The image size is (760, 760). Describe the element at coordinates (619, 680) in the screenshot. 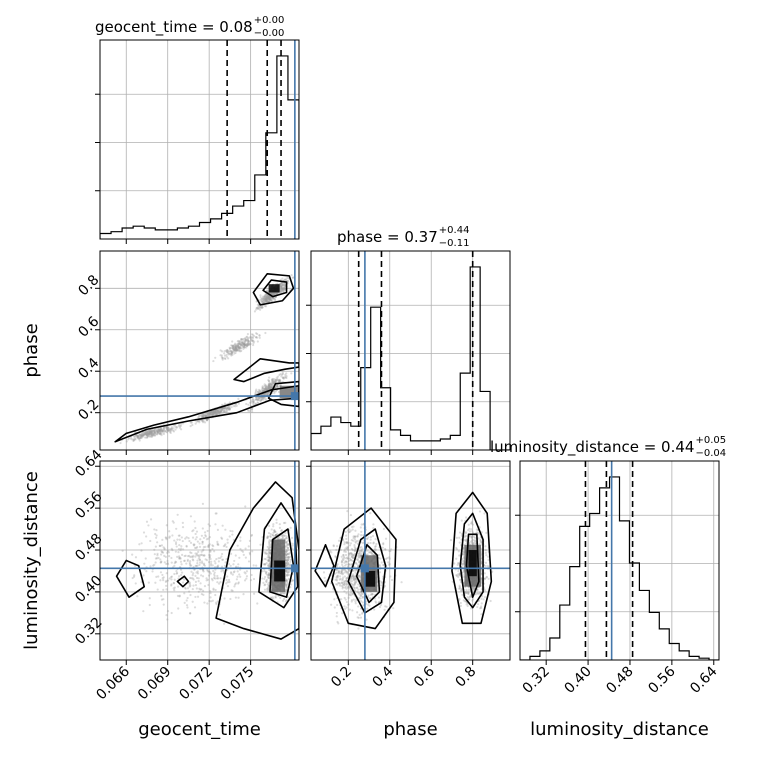

I see `x-tick-label: 0.48` at that location.